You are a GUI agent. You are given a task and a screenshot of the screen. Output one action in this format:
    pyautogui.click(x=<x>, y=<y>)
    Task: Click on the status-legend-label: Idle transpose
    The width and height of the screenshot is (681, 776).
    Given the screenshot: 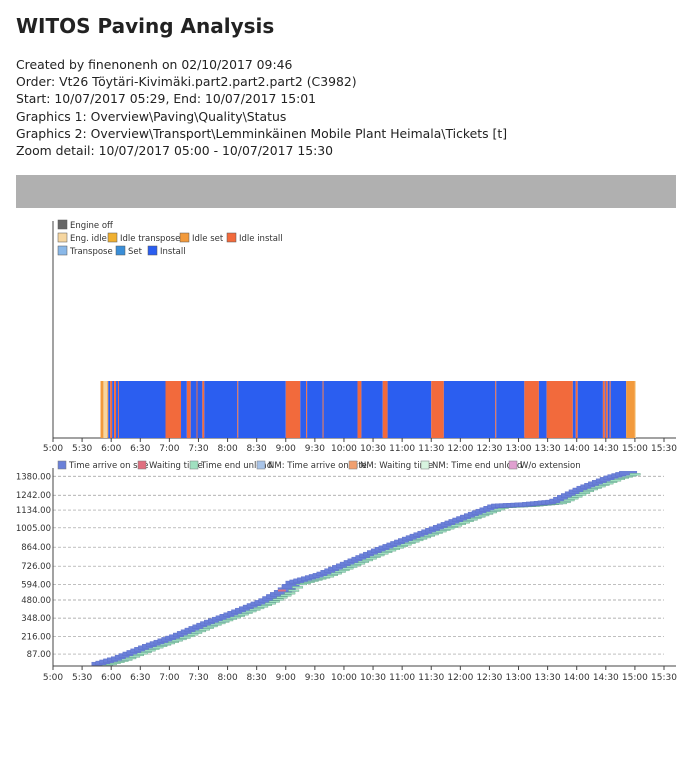 What is the action you would take?
    pyautogui.click(x=150, y=239)
    